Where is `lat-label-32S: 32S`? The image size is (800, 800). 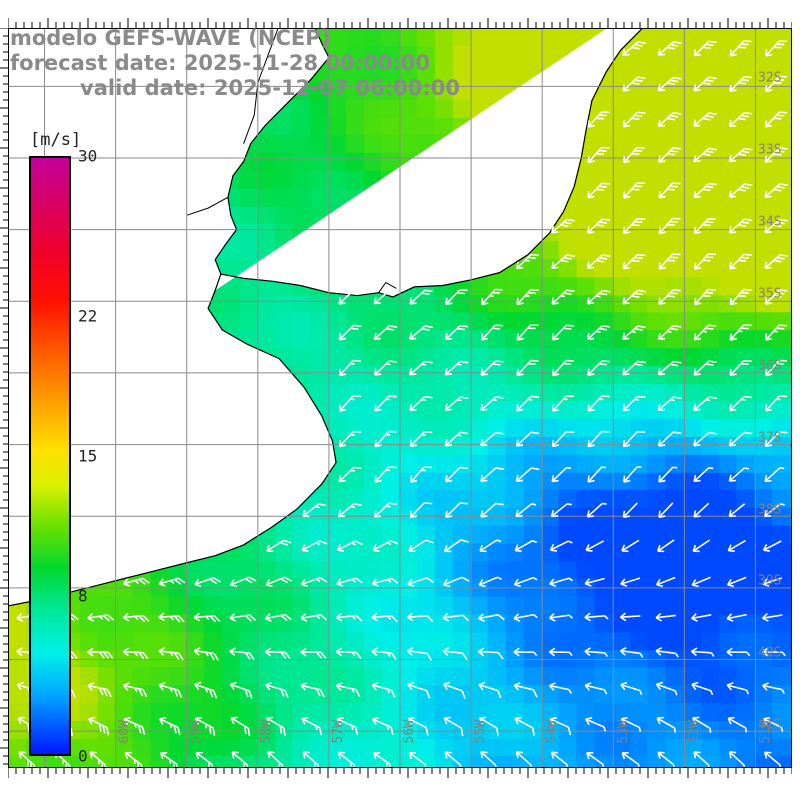 lat-label-32S: 32S is located at coordinates (770, 78).